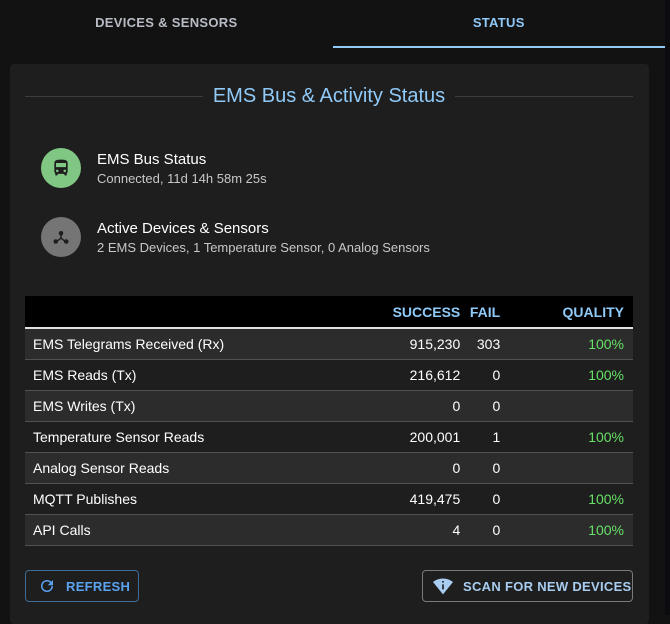  I want to click on tab-devices-sensors: DEVICES & SENSORS, so click(166, 22).